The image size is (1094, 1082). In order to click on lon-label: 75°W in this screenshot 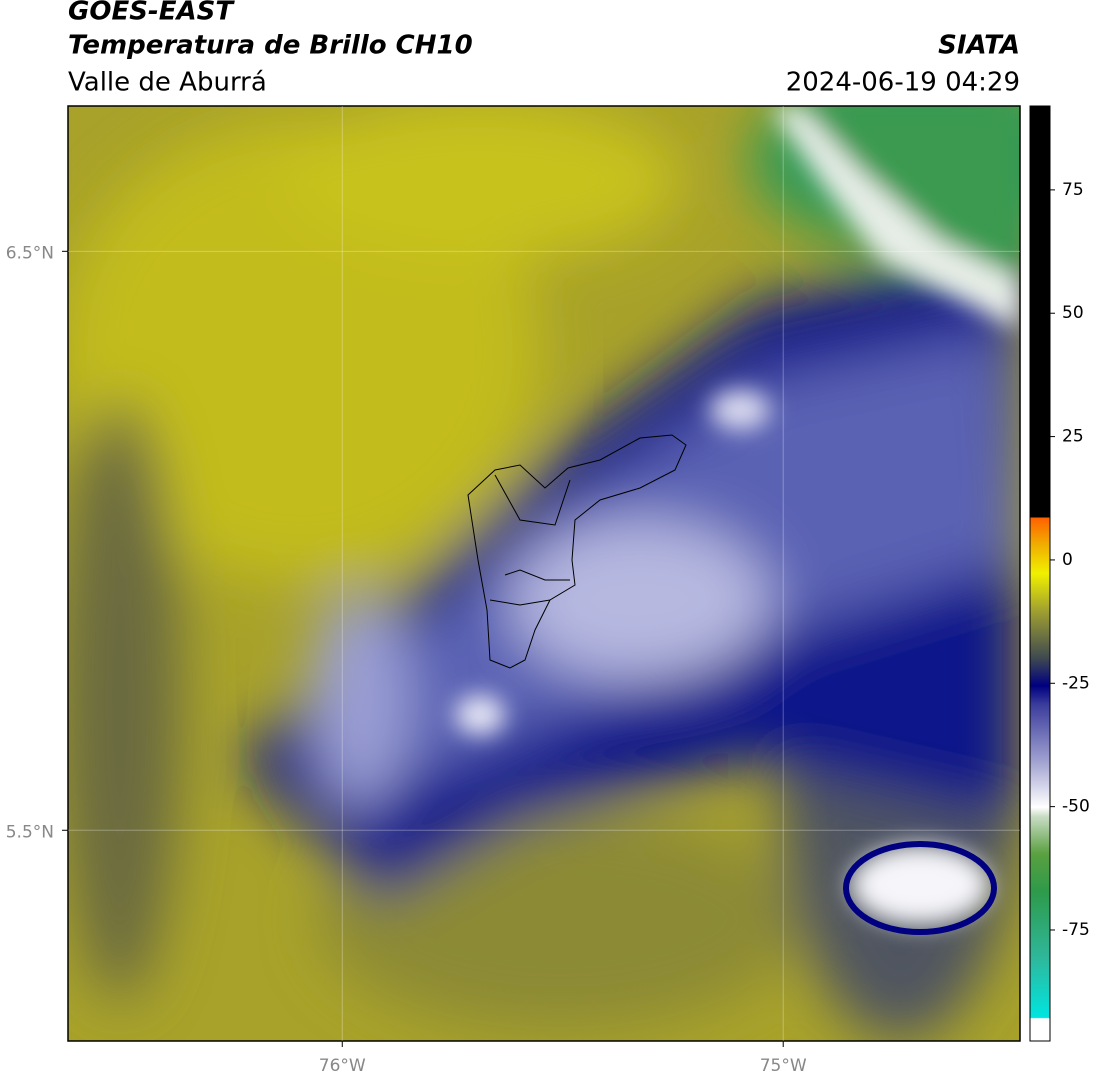, I will do `click(783, 1066)`.